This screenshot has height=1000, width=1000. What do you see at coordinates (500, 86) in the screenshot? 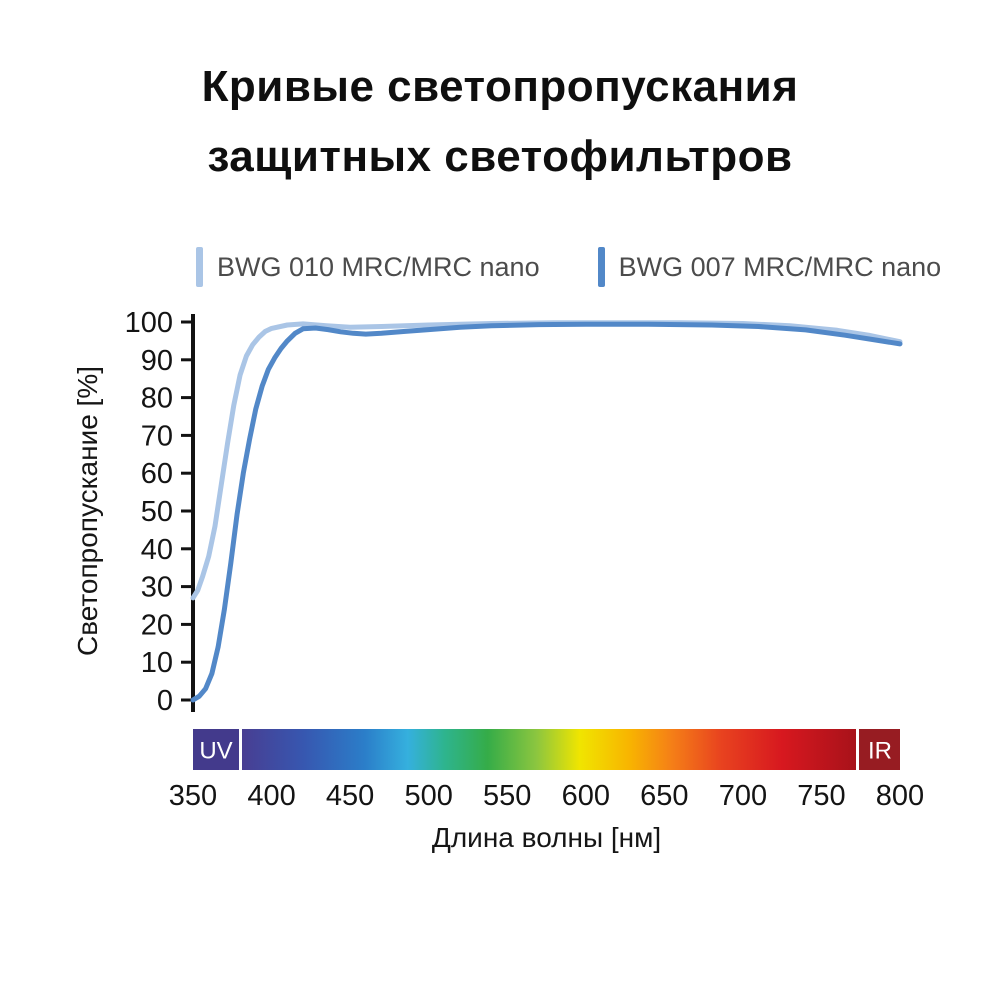
I see `chart-title-line1: Кривые светопропускания` at bounding box center [500, 86].